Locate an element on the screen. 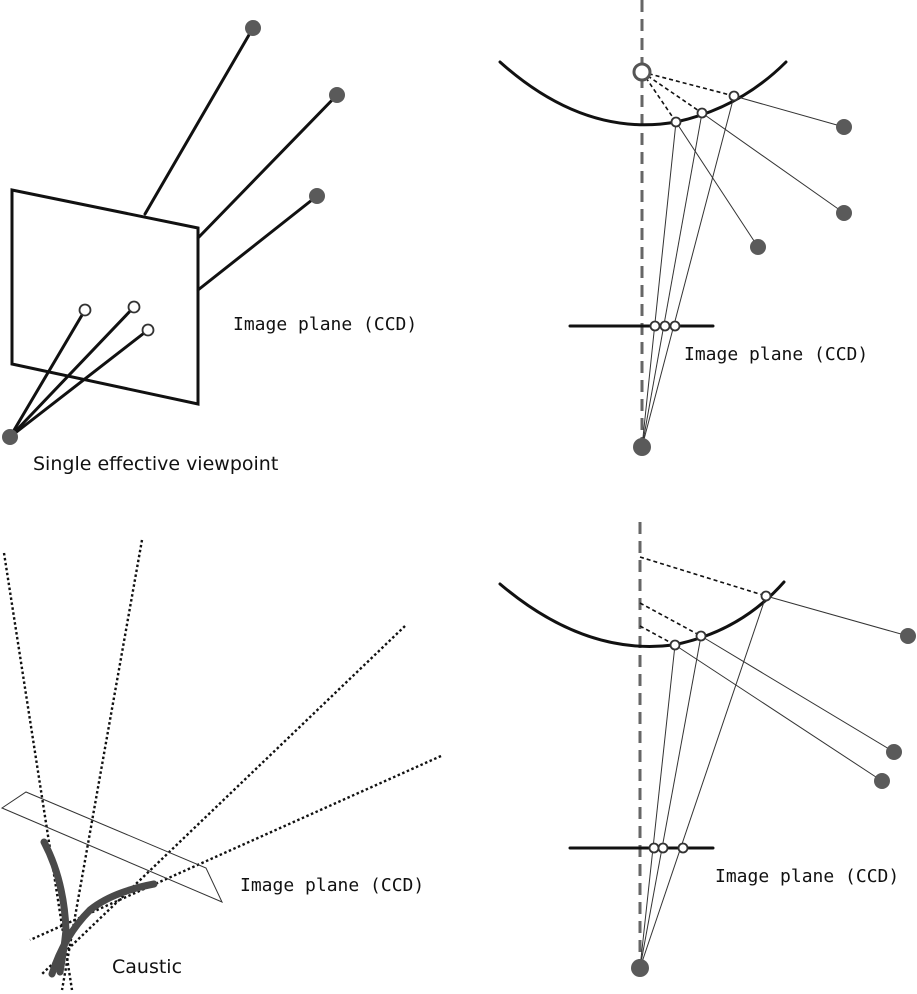 The image size is (917, 994). caustic-label: Caustic is located at coordinates (147, 967).